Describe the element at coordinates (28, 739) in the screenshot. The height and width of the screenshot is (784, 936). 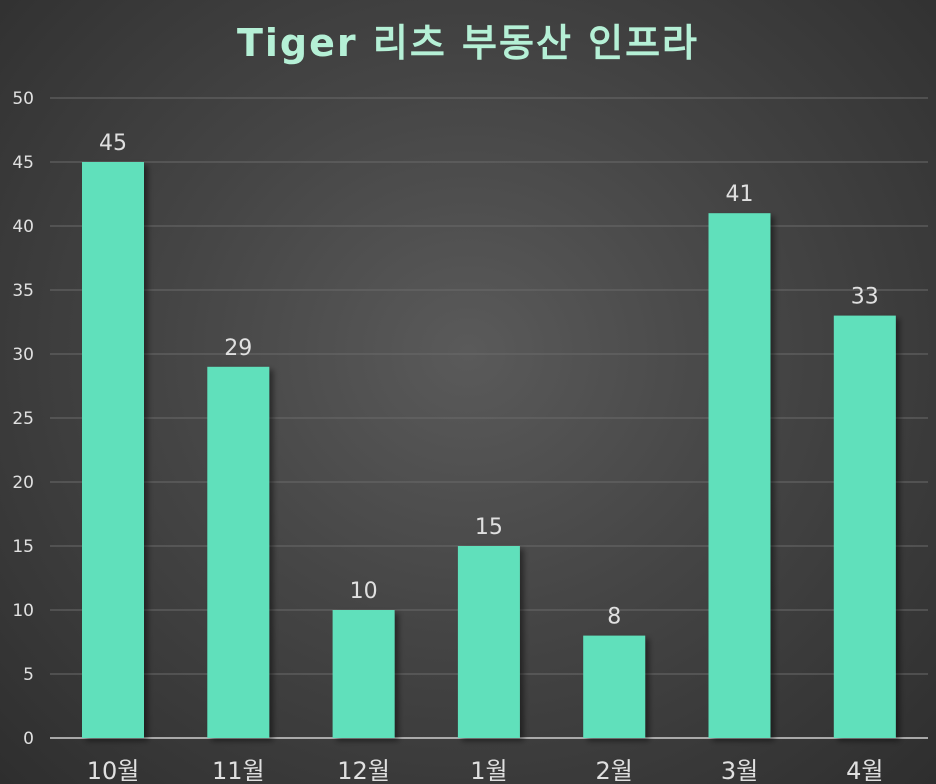
I see `y-tick-label: 0` at that location.